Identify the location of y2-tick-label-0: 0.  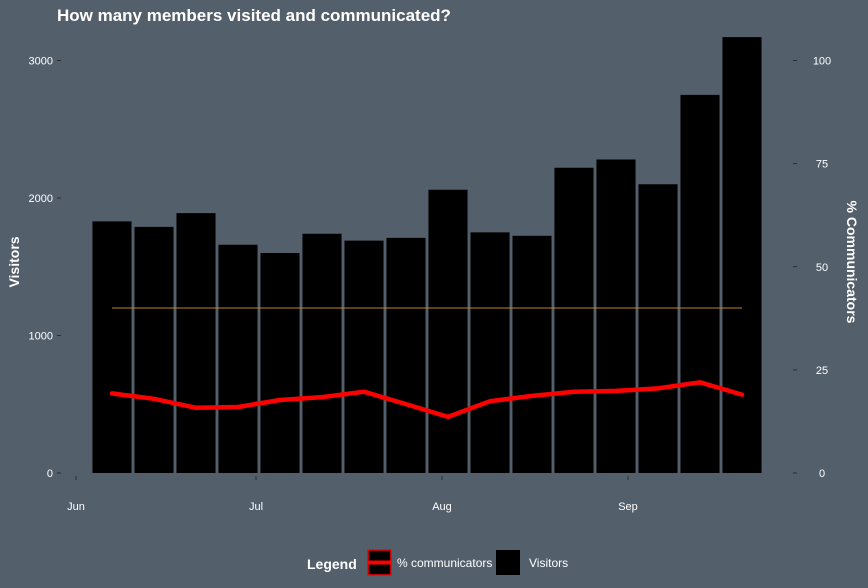
(822, 474).